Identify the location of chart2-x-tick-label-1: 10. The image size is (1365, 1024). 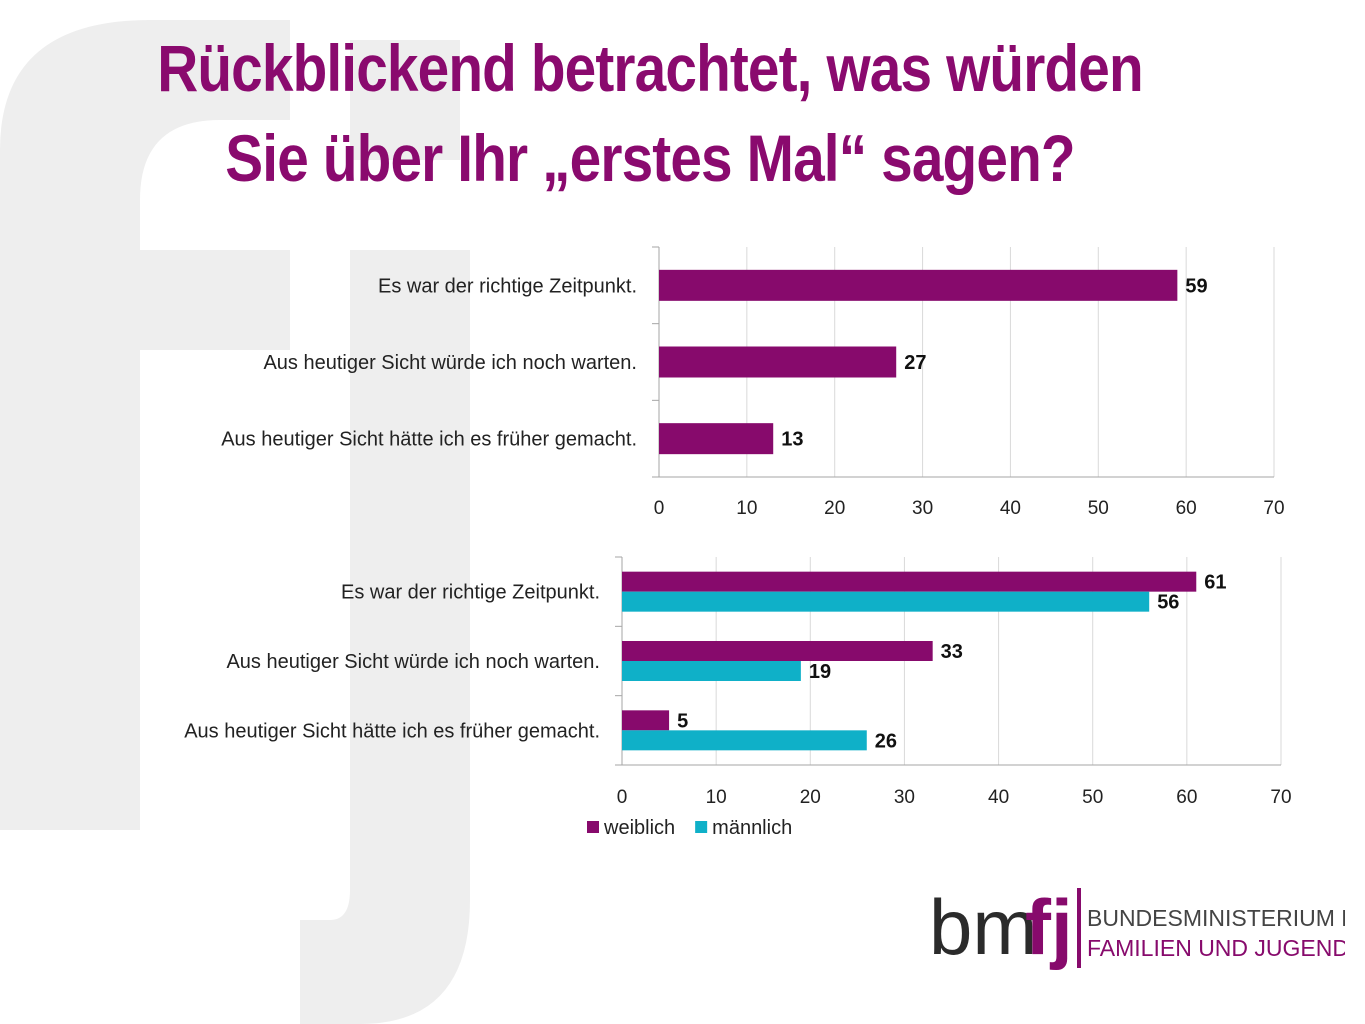
(716, 797).